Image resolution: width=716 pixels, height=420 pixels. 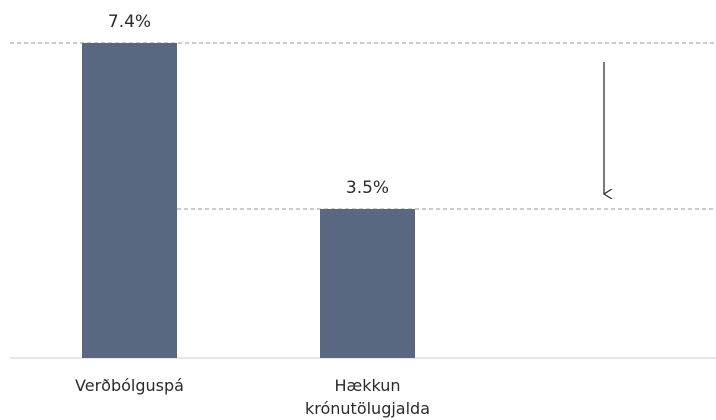 I want to click on category-label: Hækkun krónutölugjalda, so click(x=367, y=397).